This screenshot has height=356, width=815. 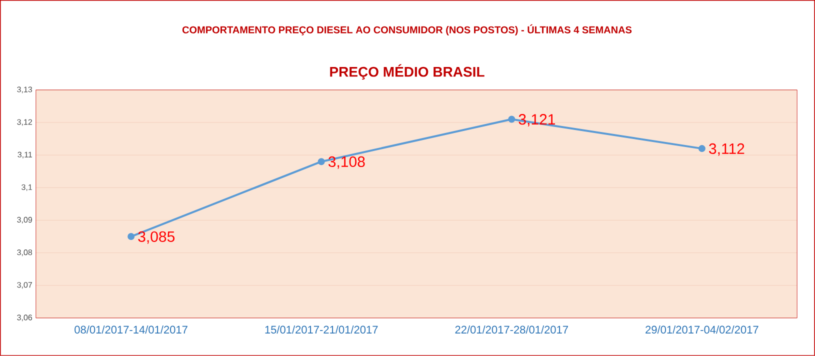 What do you see at coordinates (511, 330) in the screenshot?
I see `x-tick-label: 22/01/2017-28/01/2017` at bounding box center [511, 330].